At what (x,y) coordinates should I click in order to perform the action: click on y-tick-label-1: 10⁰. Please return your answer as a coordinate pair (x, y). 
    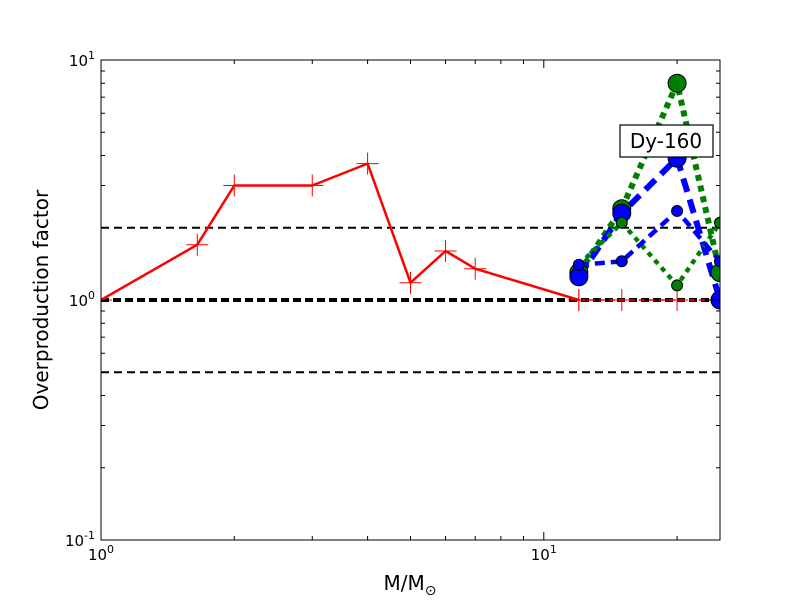
    Looking at the image, I should click on (82, 299).